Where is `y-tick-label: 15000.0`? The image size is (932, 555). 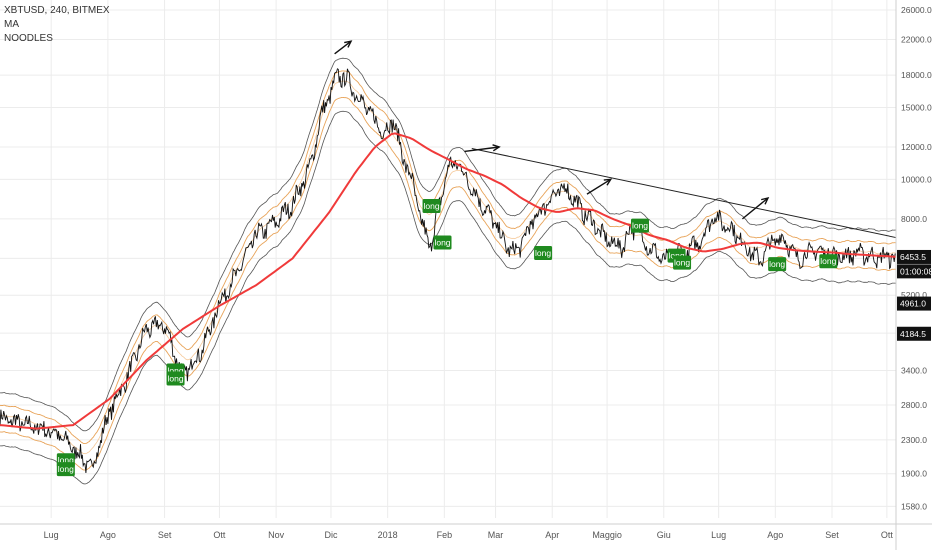 y-tick-label: 15000.0 is located at coordinates (916, 107).